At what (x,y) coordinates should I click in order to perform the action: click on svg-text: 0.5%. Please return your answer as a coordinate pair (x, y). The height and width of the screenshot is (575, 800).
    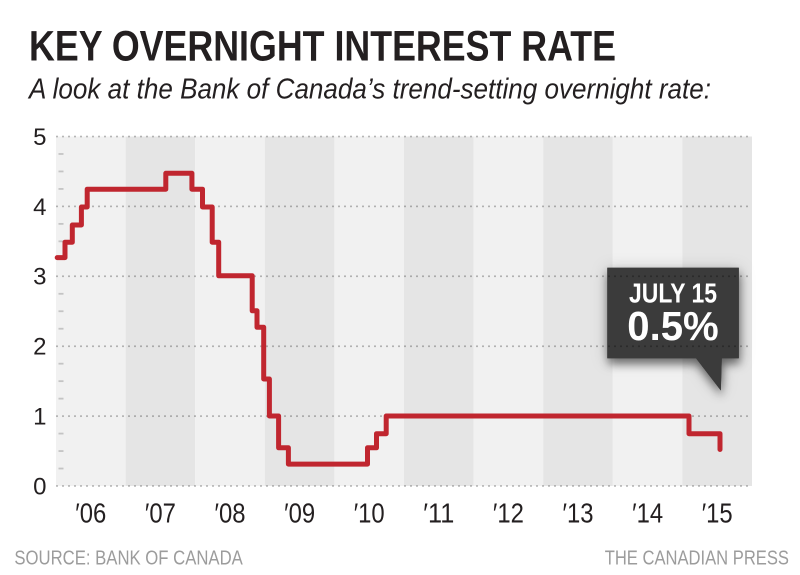
    Looking at the image, I should click on (673, 326).